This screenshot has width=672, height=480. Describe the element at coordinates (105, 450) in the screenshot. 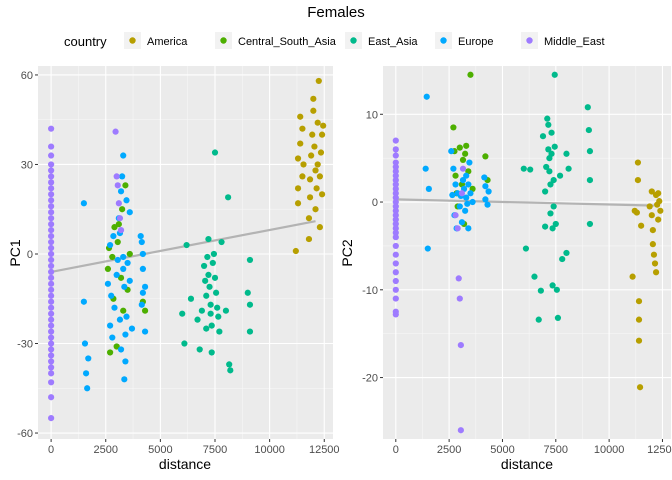

I see `x-tick-label: 2500` at that location.